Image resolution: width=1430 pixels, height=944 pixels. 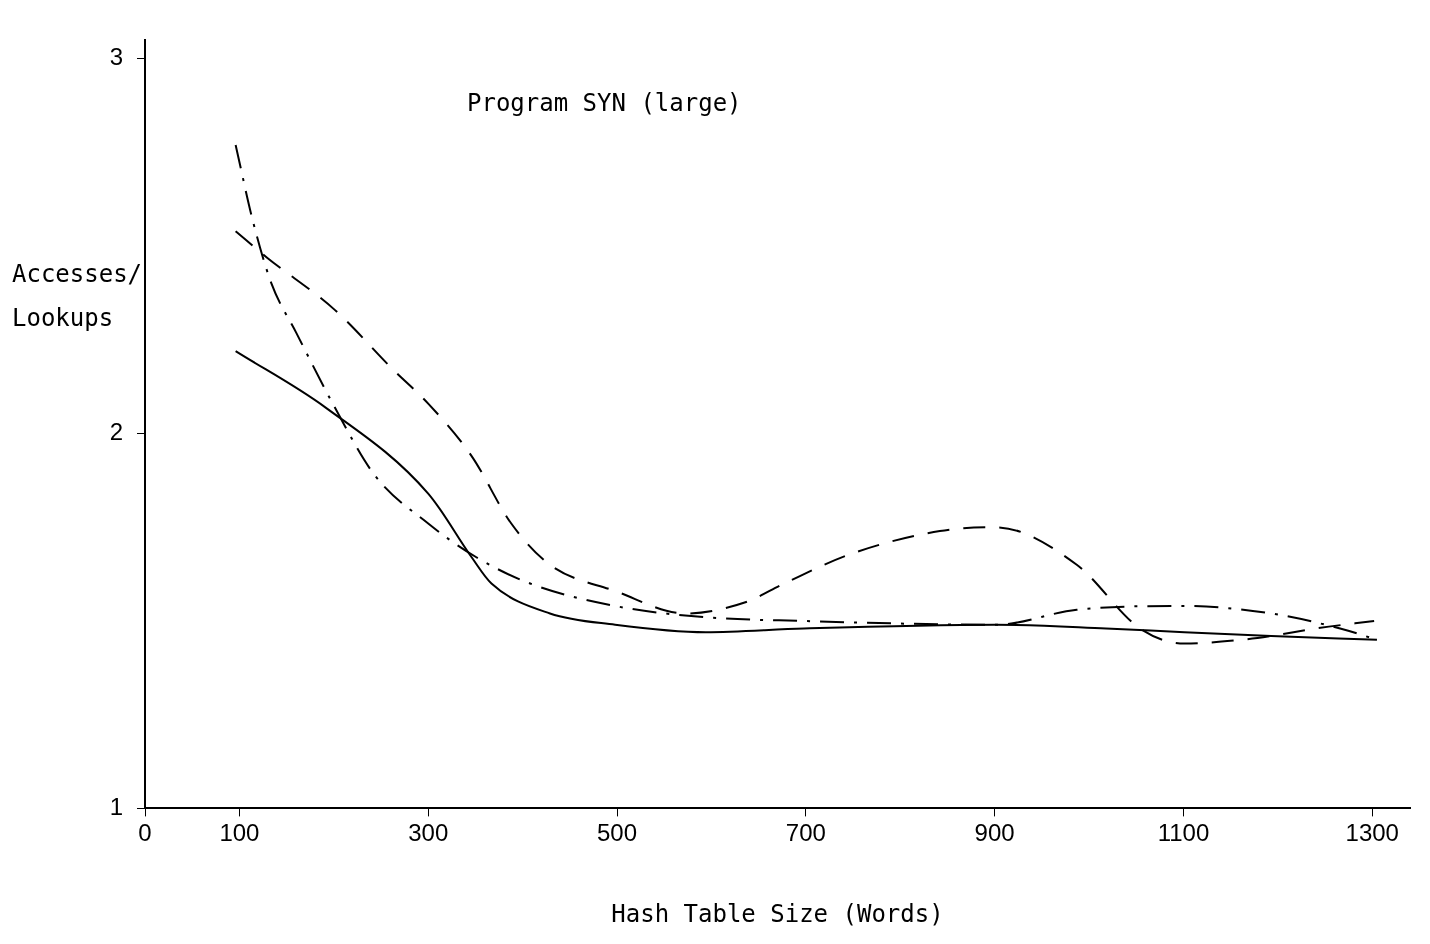 What do you see at coordinates (805, 833) in the screenshot?
I see `x-tick-label: 700` at bounding box center [805, 833].